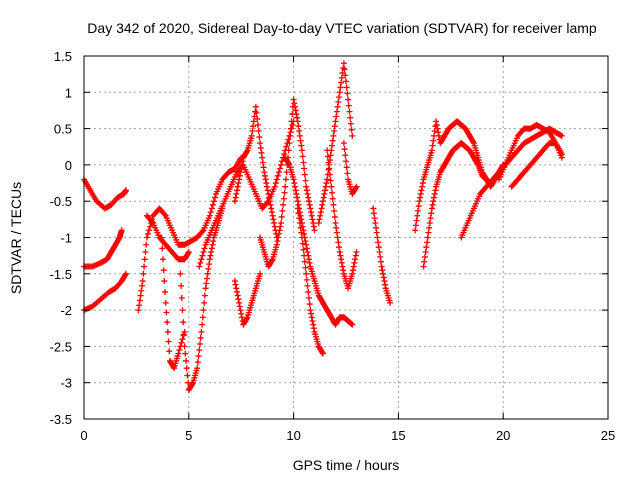 The height and width of the screenshot is (480, 640). Describe the element at coordinates (66, 310) in the screenshot. I see `y-tick-label: -2` at that location.